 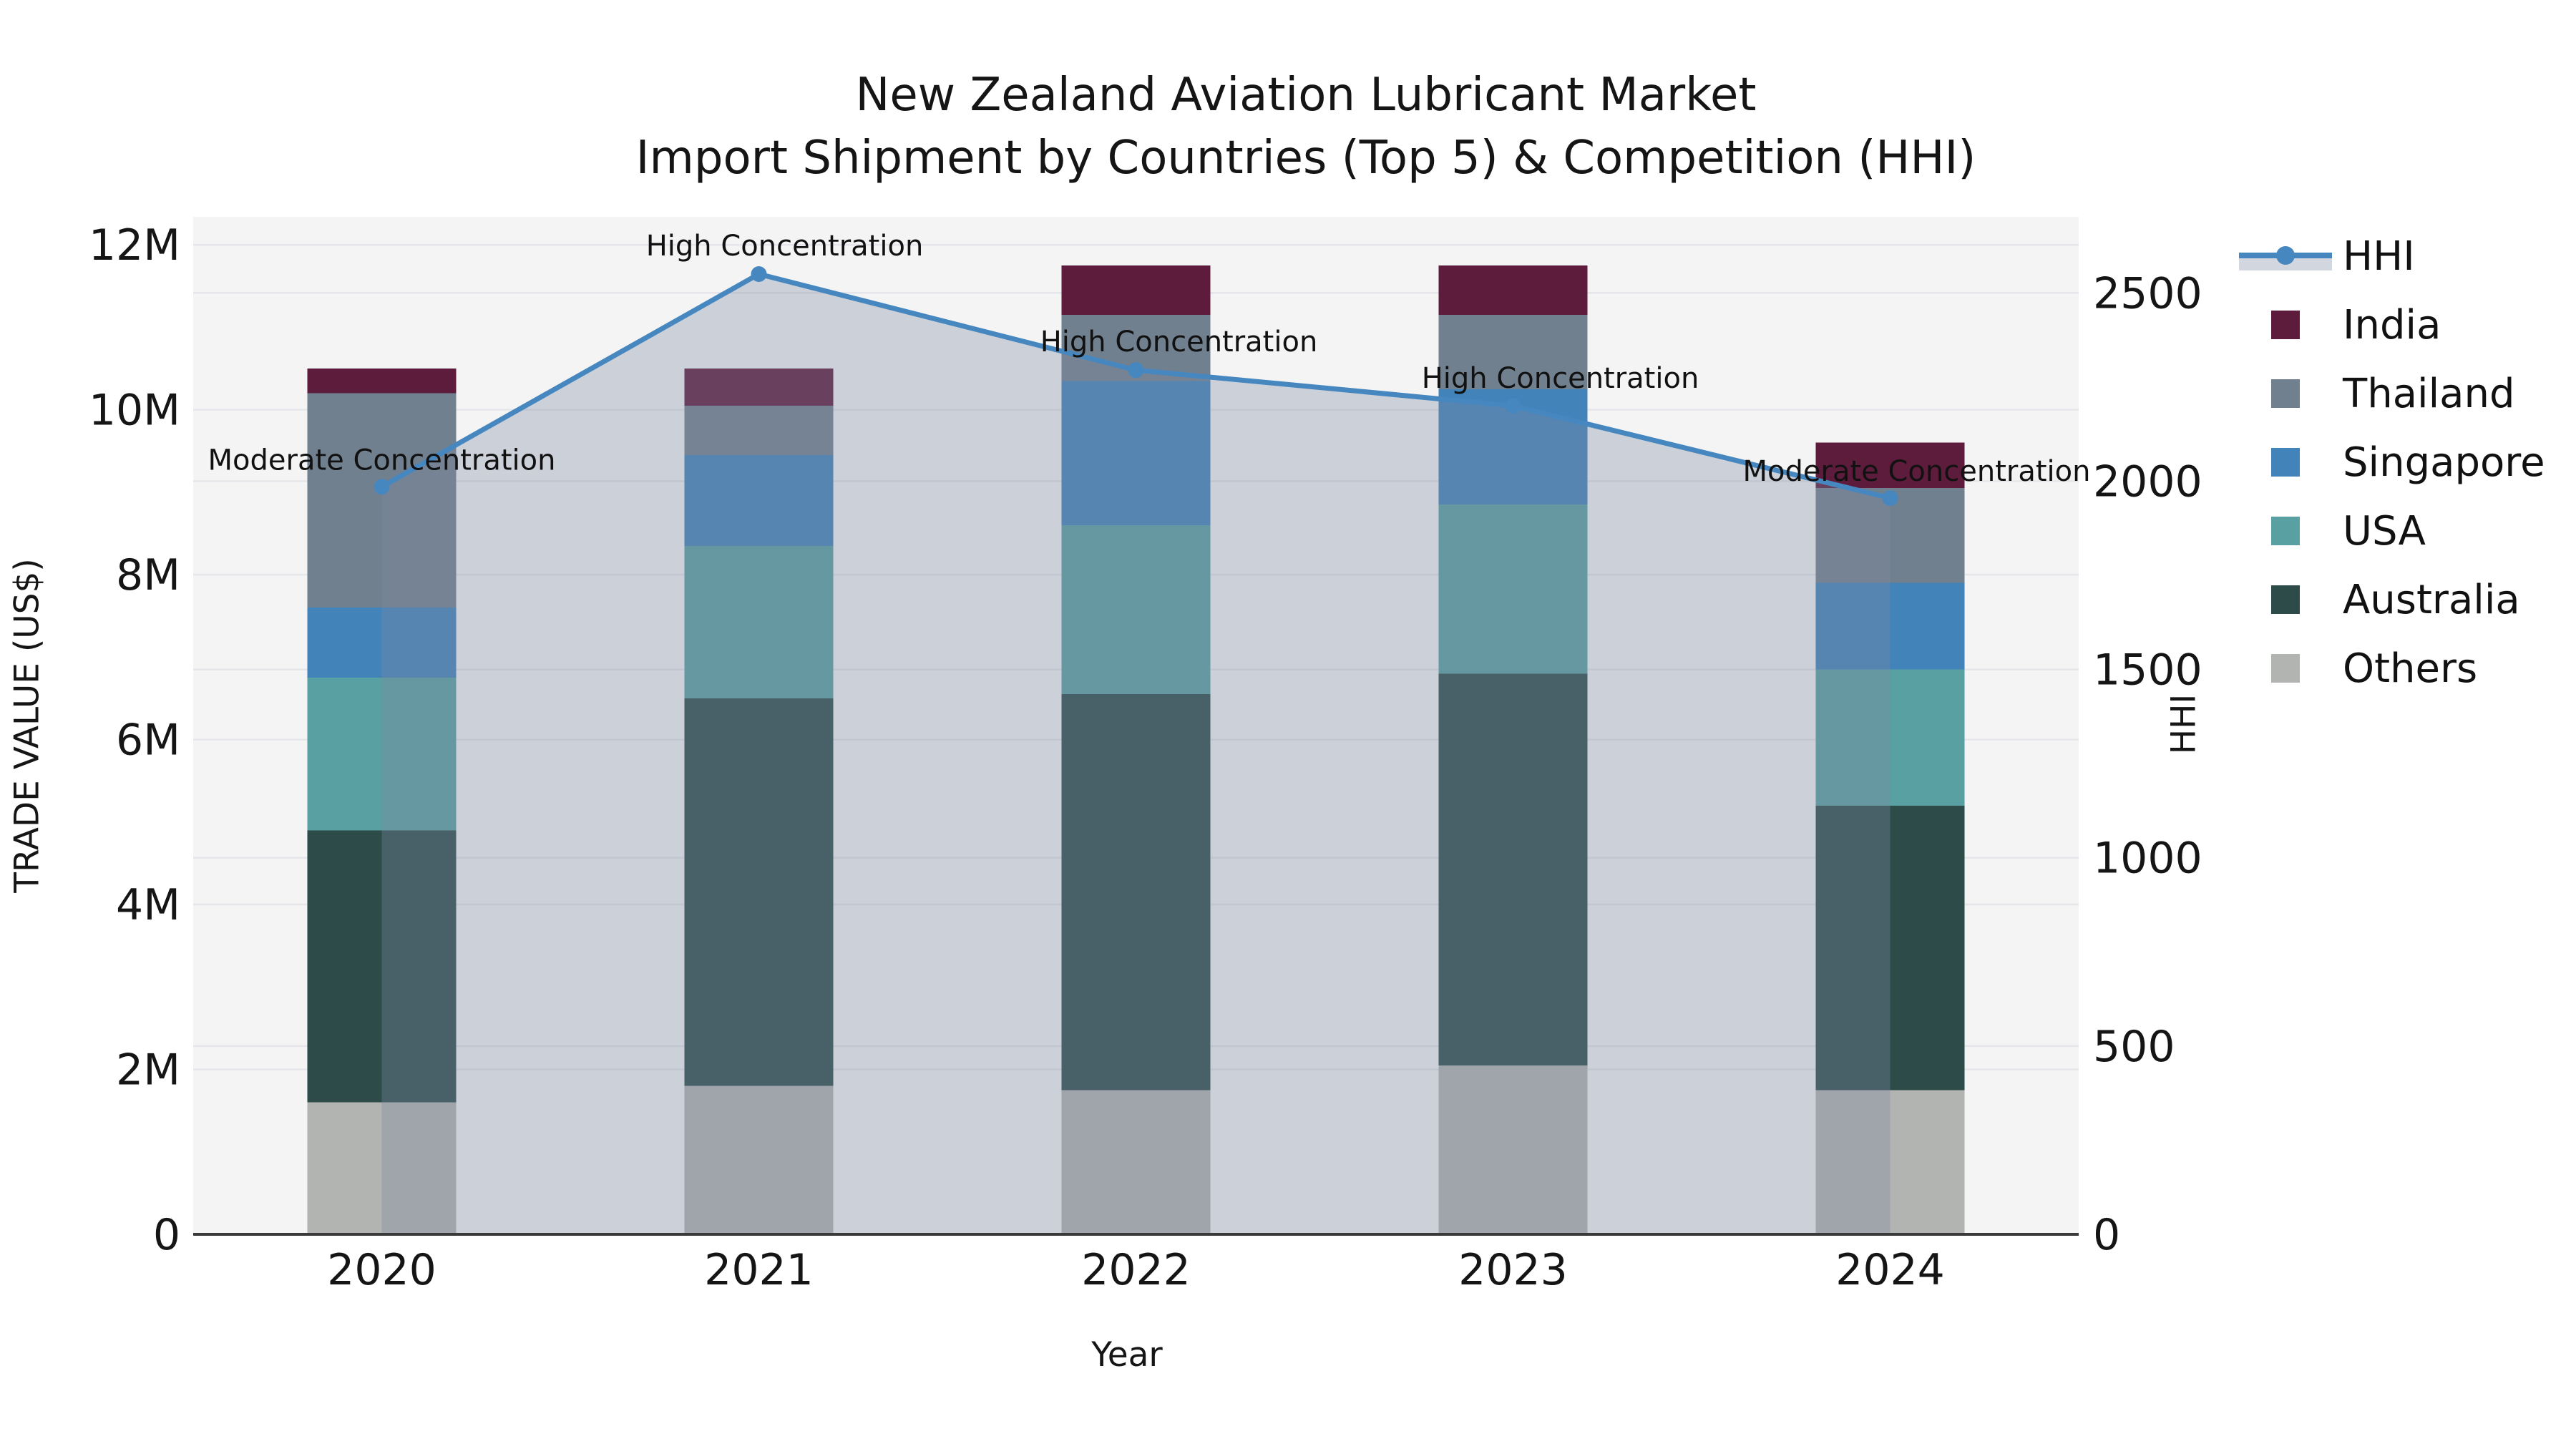 What do you see at coordinates (759, 1159) in the screenshot?
I see `bar-2021-others` at bounding box center [759, 1159].